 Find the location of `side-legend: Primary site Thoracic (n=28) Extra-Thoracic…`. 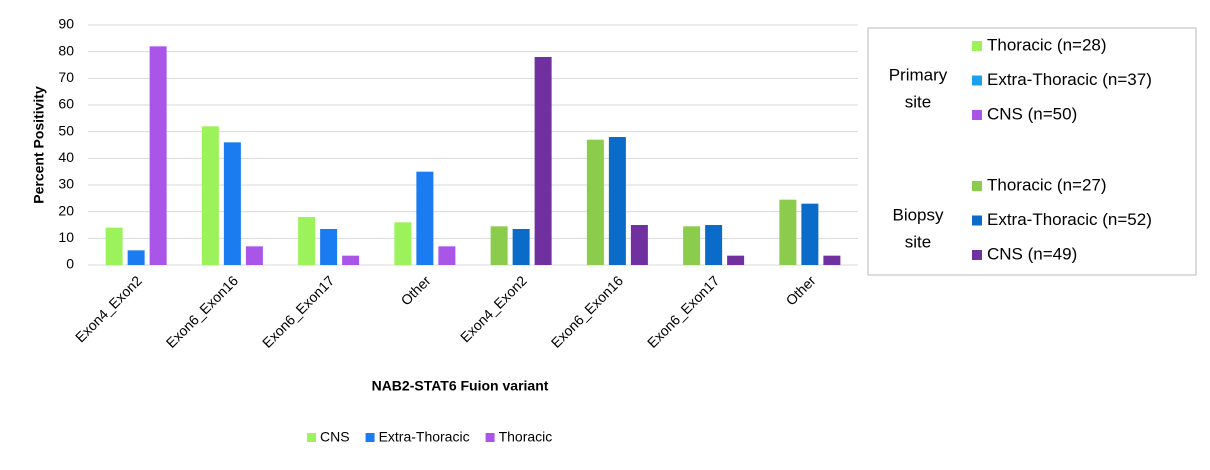

side-legend: Primary site Thoracic (n=28) Extra-Thoracic… is located at coordinates (1020, 149).